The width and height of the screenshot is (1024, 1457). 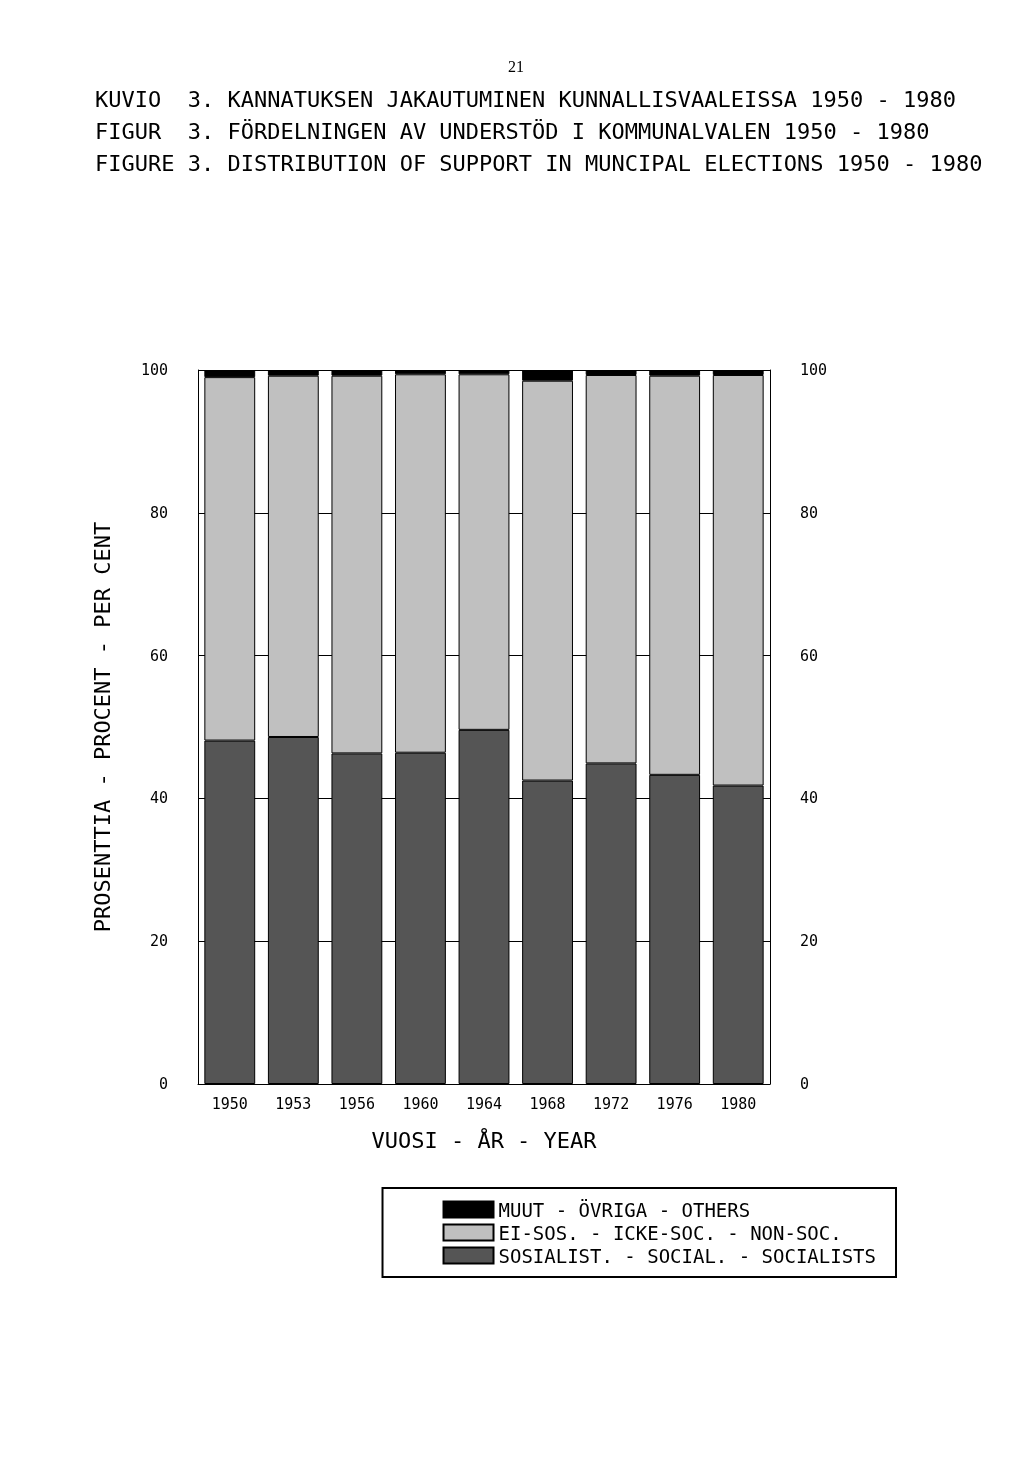 I want to click on legend-label: MUUT - ÖVRIGA - OTHERS, so click(x=624, y=1209).